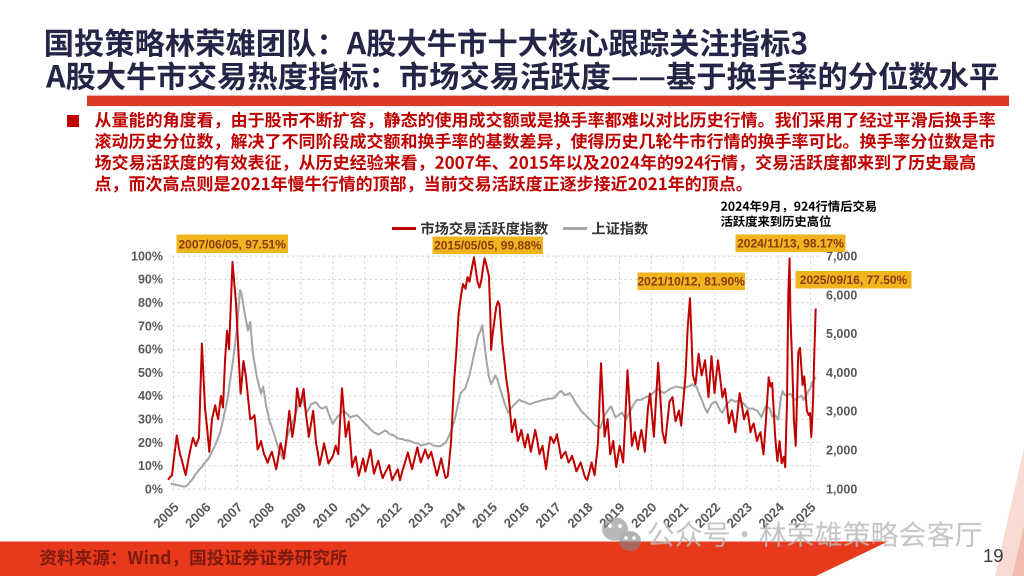  Describe the element at coordinates (154, 489) in the screenshot. I see `svg-text: 0%` at that location.